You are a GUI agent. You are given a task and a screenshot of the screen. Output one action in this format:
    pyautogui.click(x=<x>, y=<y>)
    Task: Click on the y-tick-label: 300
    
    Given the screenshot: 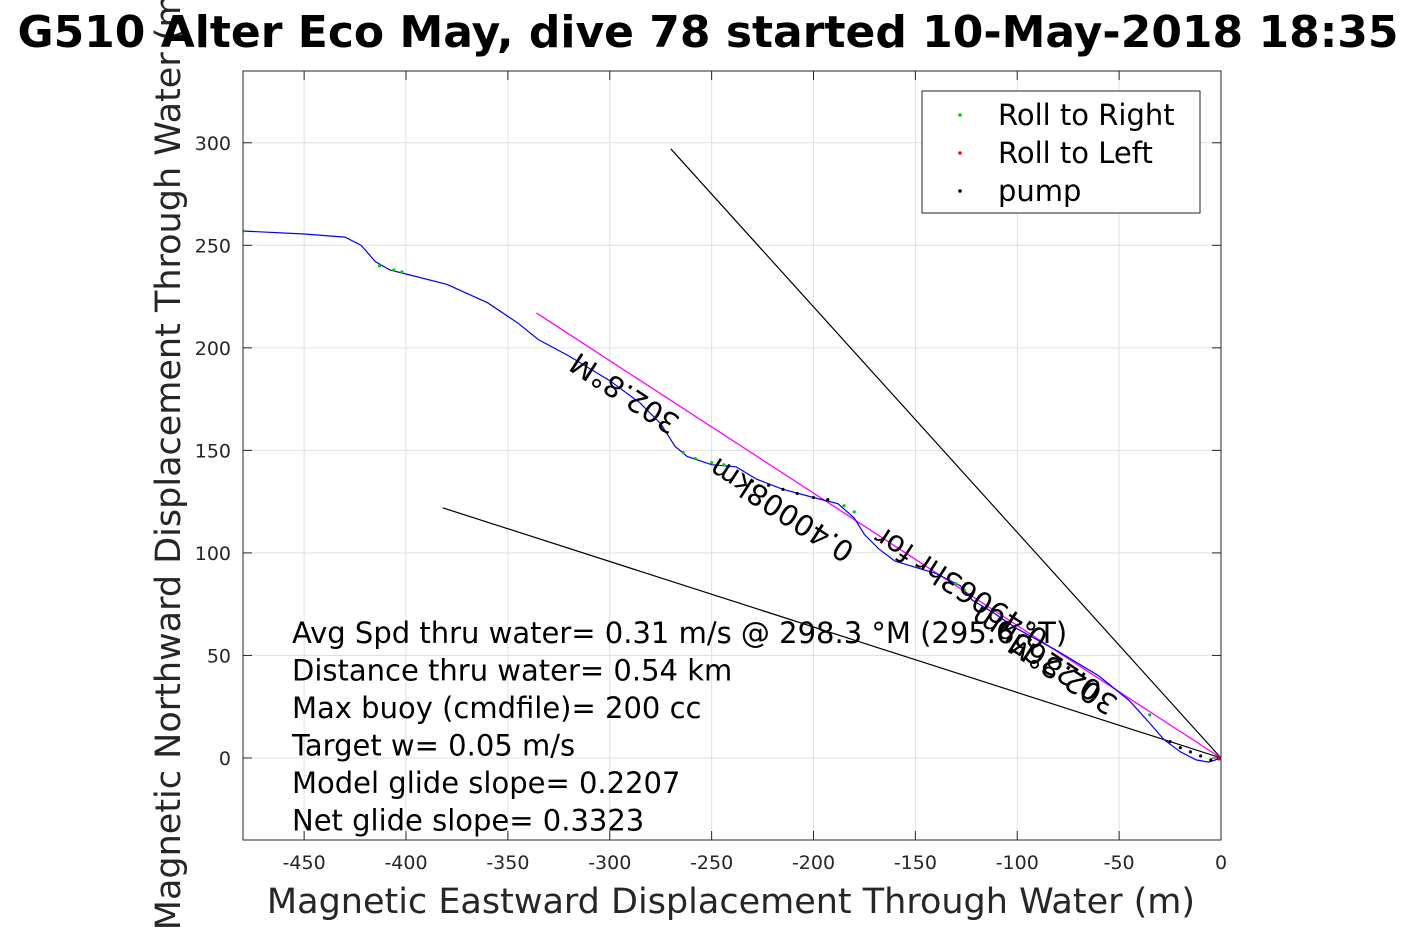 What is the action you would take?
    pyautogui.click(x=213, y=144)
    